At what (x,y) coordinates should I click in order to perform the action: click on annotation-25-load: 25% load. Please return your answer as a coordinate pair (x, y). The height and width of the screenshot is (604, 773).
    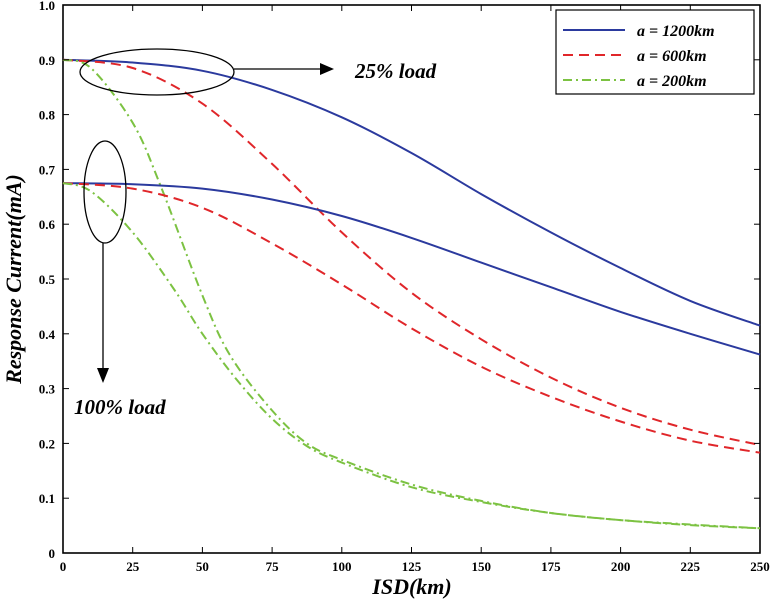
    Looking at the image, I should click on (395, 71).